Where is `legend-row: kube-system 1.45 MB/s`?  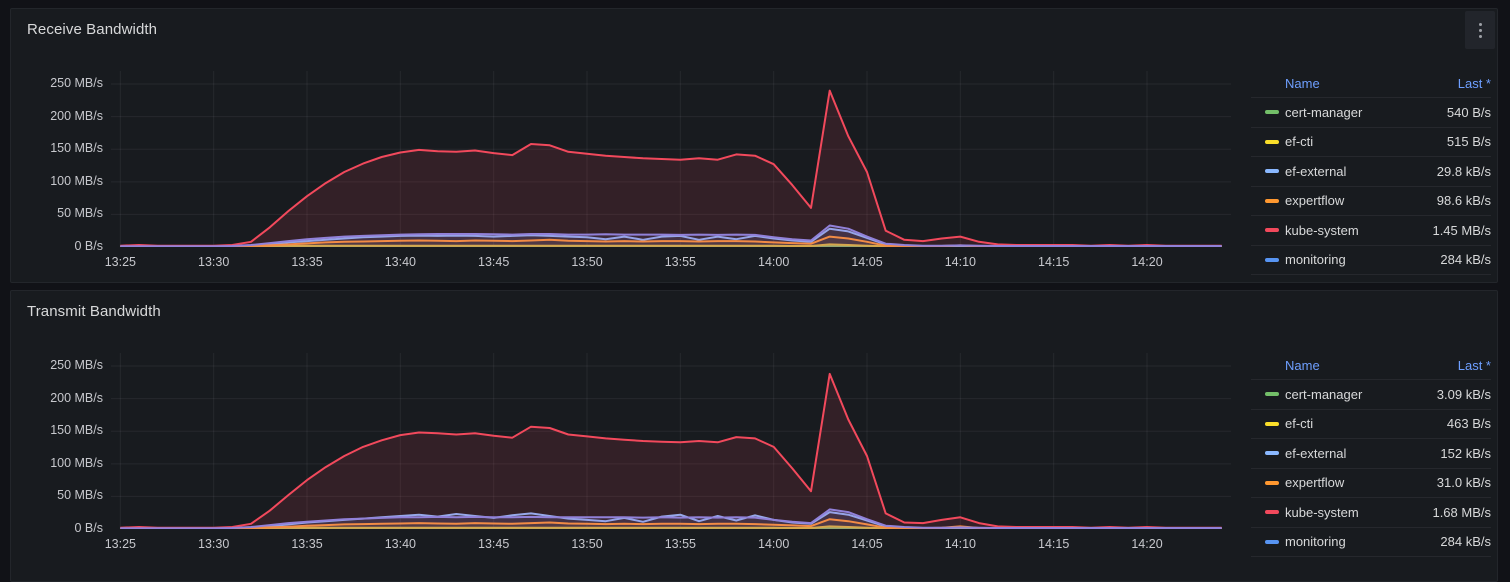 legend-row: kube-system 1.45 MB/s is located at coordinates (1371, 231).